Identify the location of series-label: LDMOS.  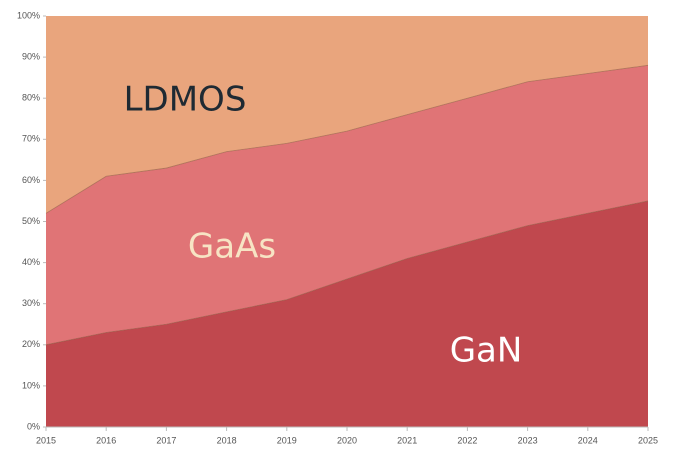
(185, 100).